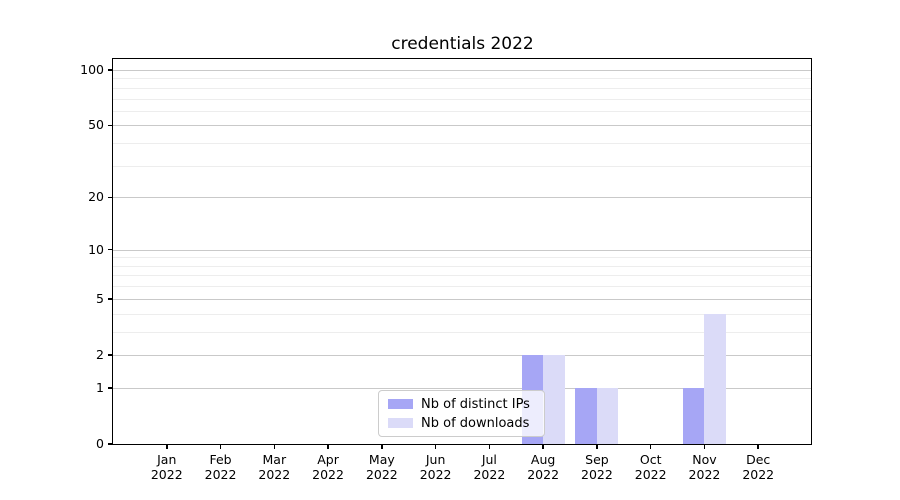  I want to click on y-axis-tick-label: 10, so click(96, 249).